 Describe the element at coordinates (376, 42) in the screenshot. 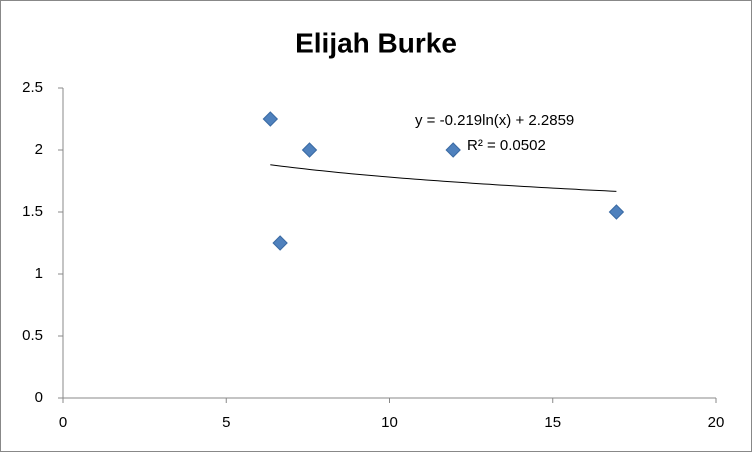

I see `chart-title: Elijah Burke` at that location.